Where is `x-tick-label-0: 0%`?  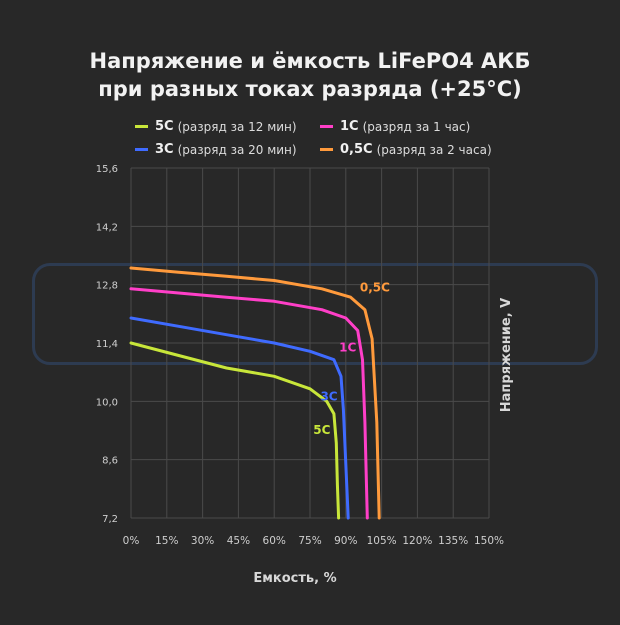 x-tick-label-0: 0% is located at coordinates (131, 541).